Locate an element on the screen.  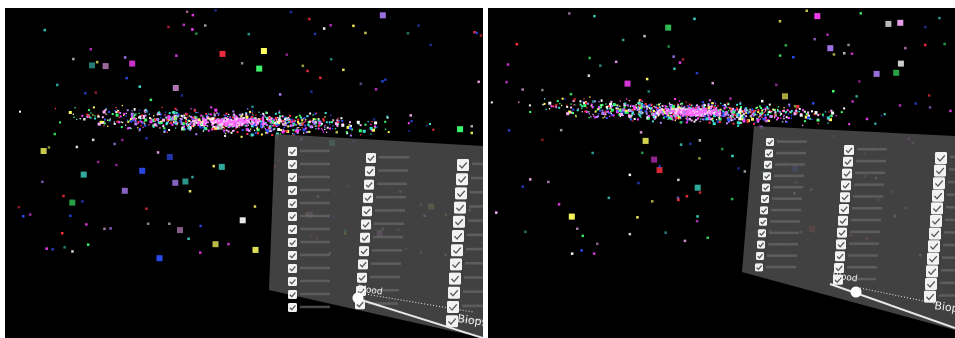
label-placeholder is located at coordinates (315, 216).